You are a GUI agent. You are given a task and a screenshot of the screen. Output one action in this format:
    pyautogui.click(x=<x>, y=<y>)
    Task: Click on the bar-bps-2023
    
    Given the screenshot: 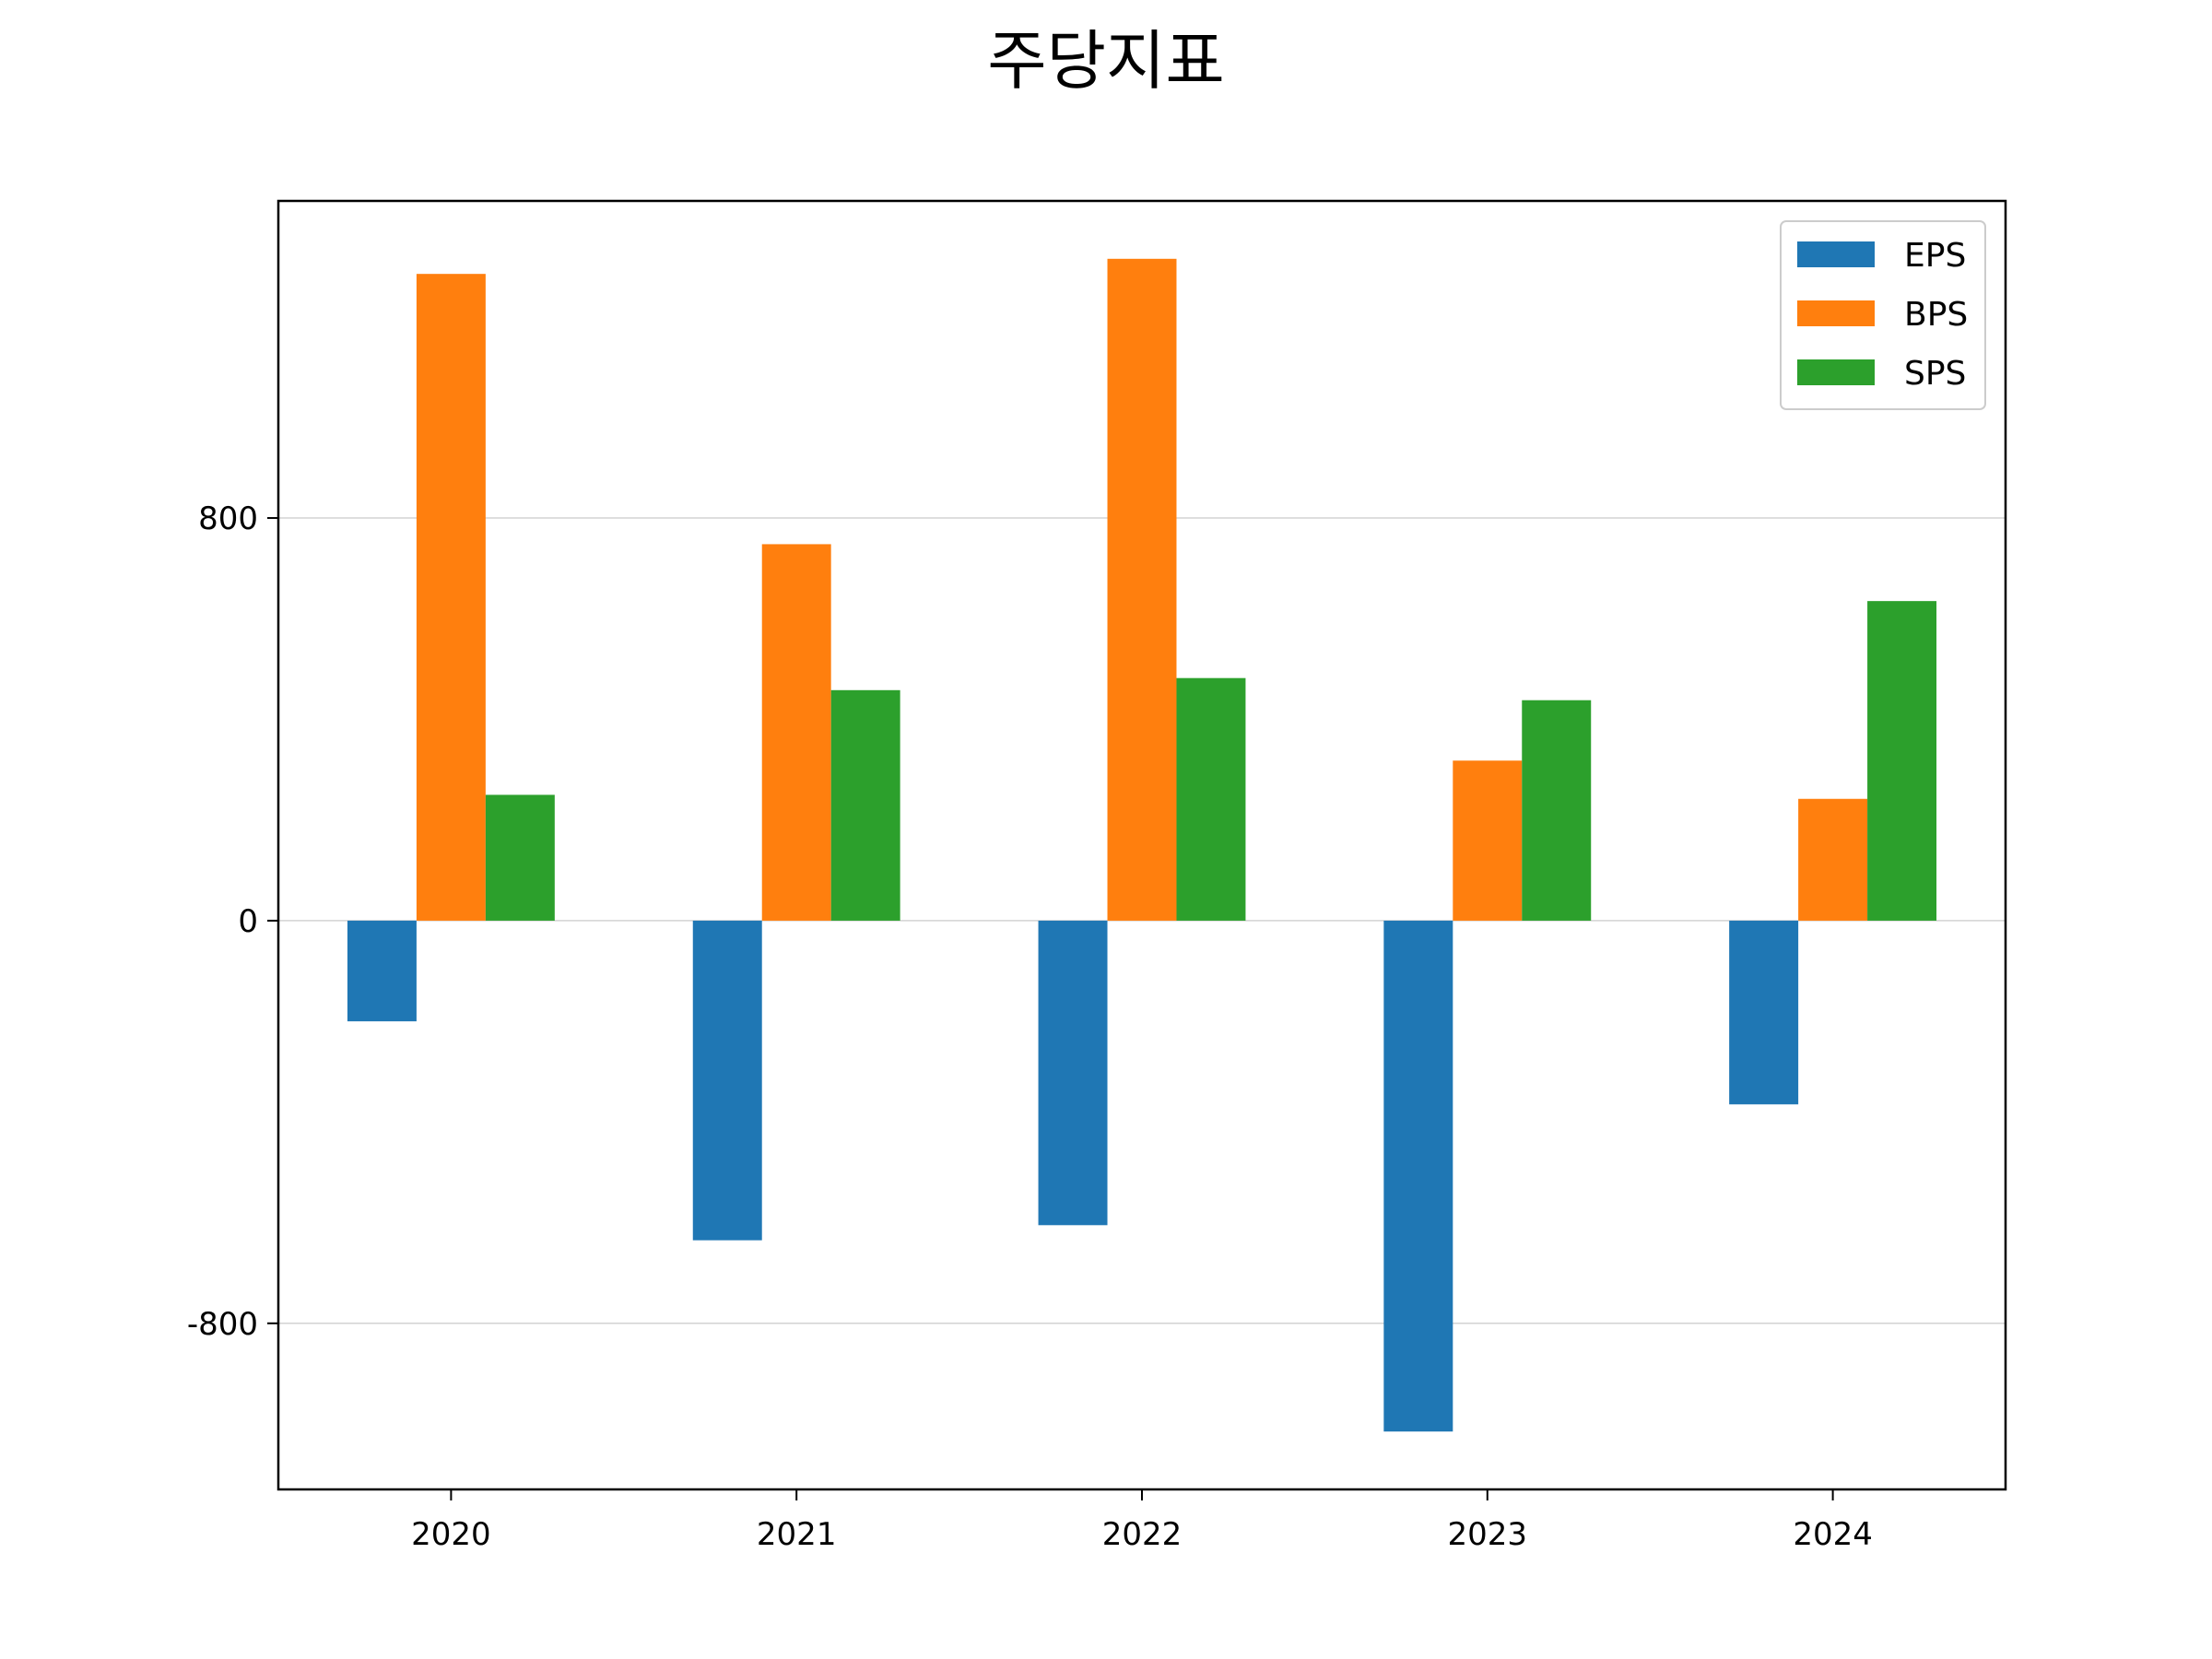 What is the action you would take?
    pyautogui.click(x=1488, y=840)
    